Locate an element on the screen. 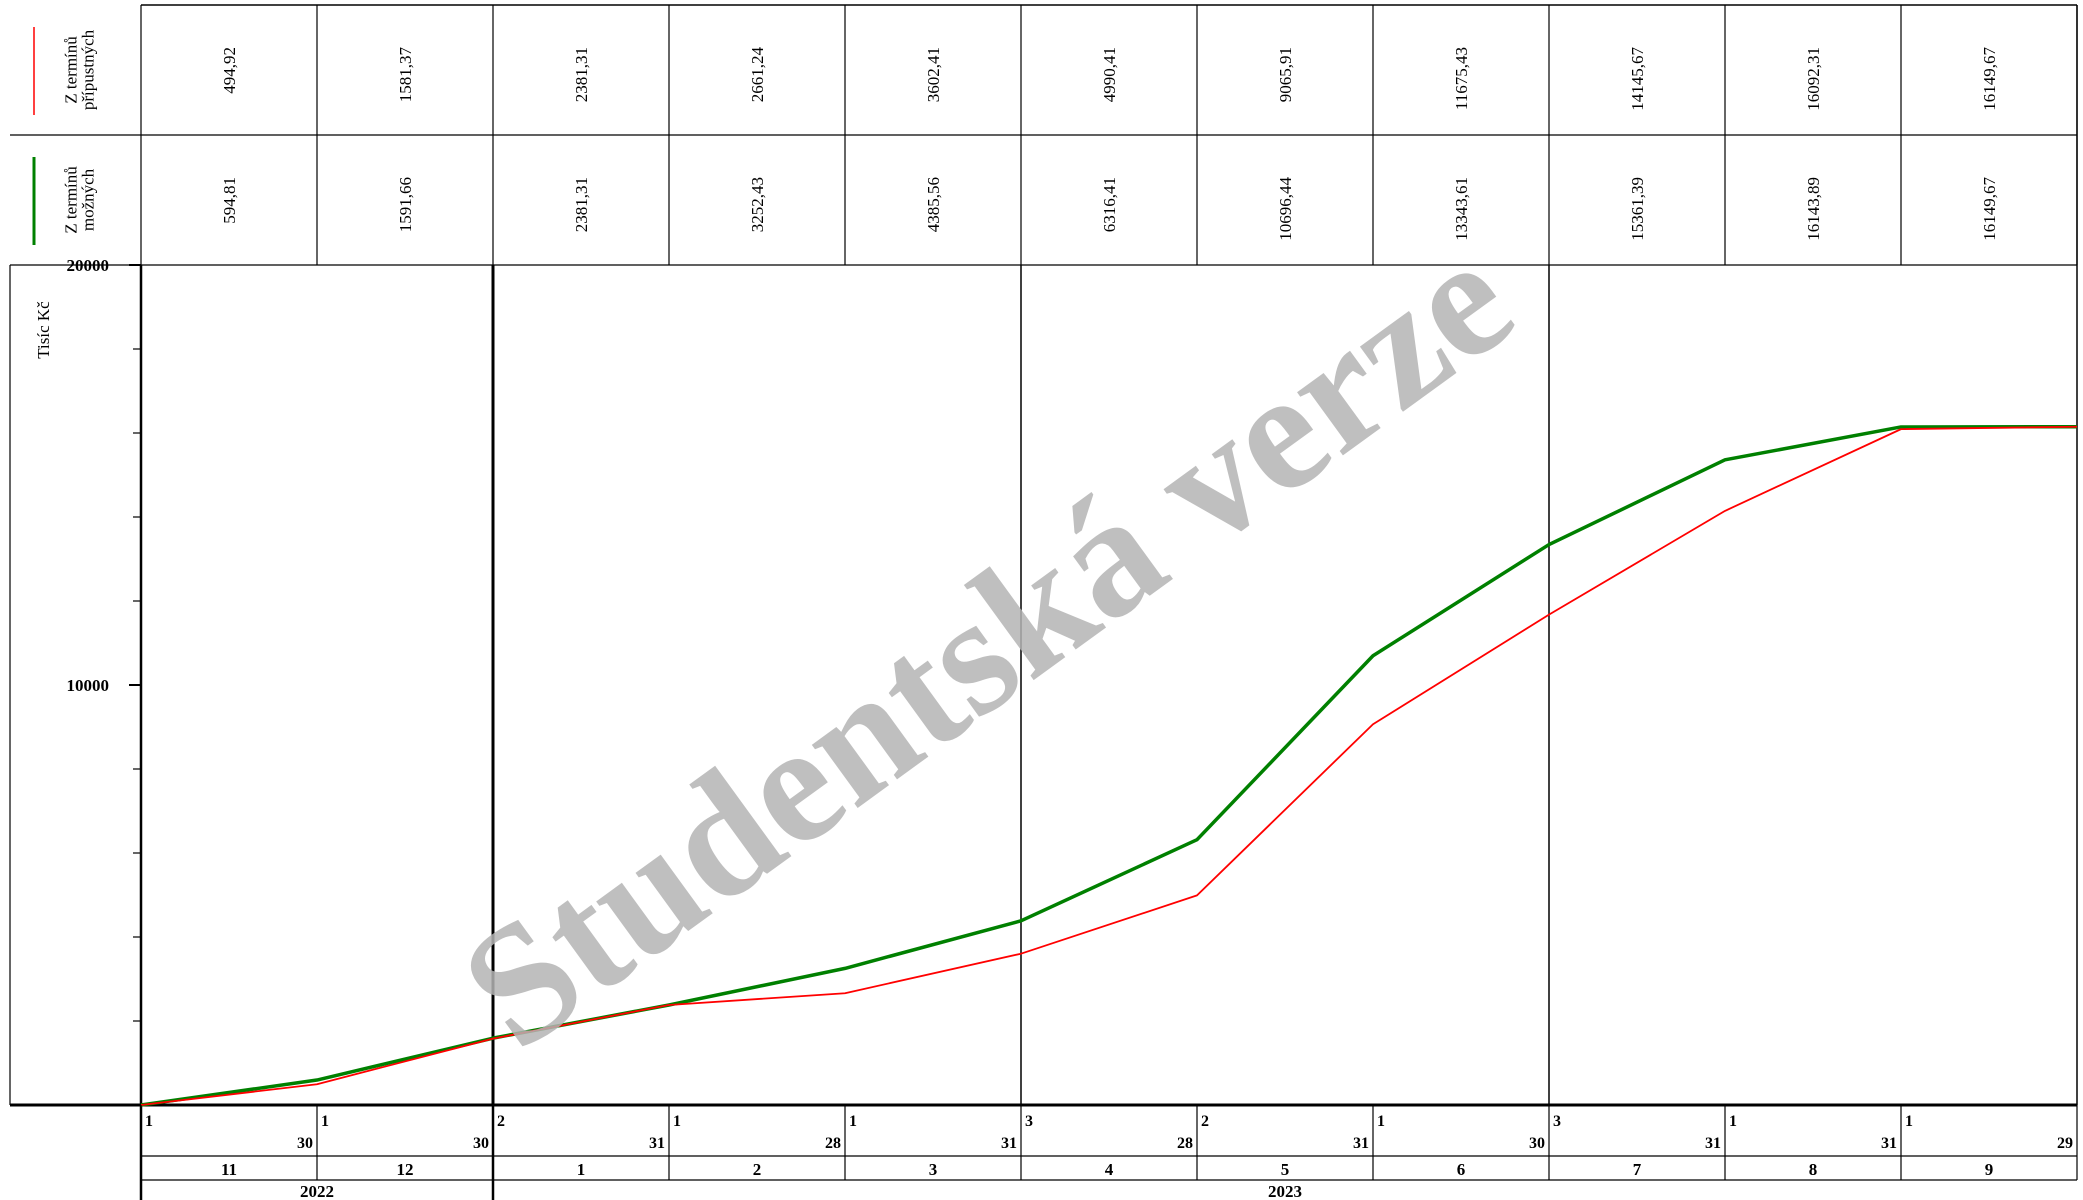 The height and width of the screenshot is (1200, 2083). header-value-text: 594,81 is located at coordinates (229, 200).